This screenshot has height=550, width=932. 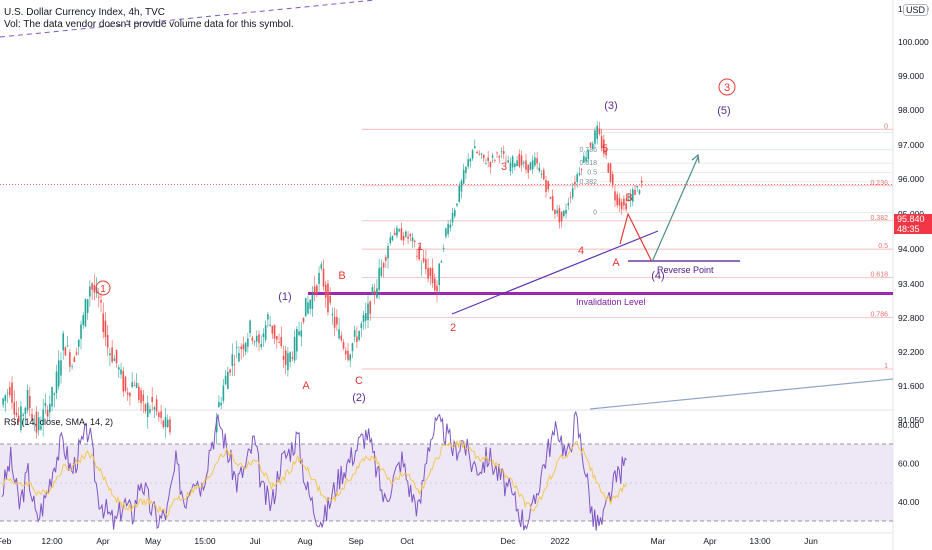 What do you see at coordinates (911, 386) in the screenshot?
I see `price-tick-label: 91.600` at bounding box center [911, 386].